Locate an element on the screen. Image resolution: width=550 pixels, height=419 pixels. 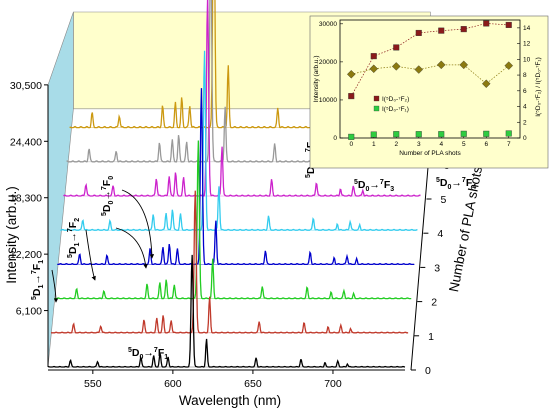
inset-y2-tick-label: 2 is located at coordinates (525, 122).